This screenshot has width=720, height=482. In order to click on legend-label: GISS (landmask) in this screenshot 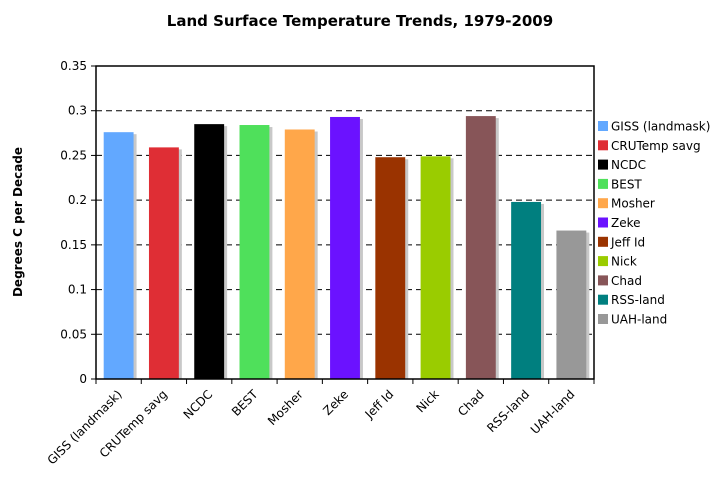, I will do `click(660, 127)`.